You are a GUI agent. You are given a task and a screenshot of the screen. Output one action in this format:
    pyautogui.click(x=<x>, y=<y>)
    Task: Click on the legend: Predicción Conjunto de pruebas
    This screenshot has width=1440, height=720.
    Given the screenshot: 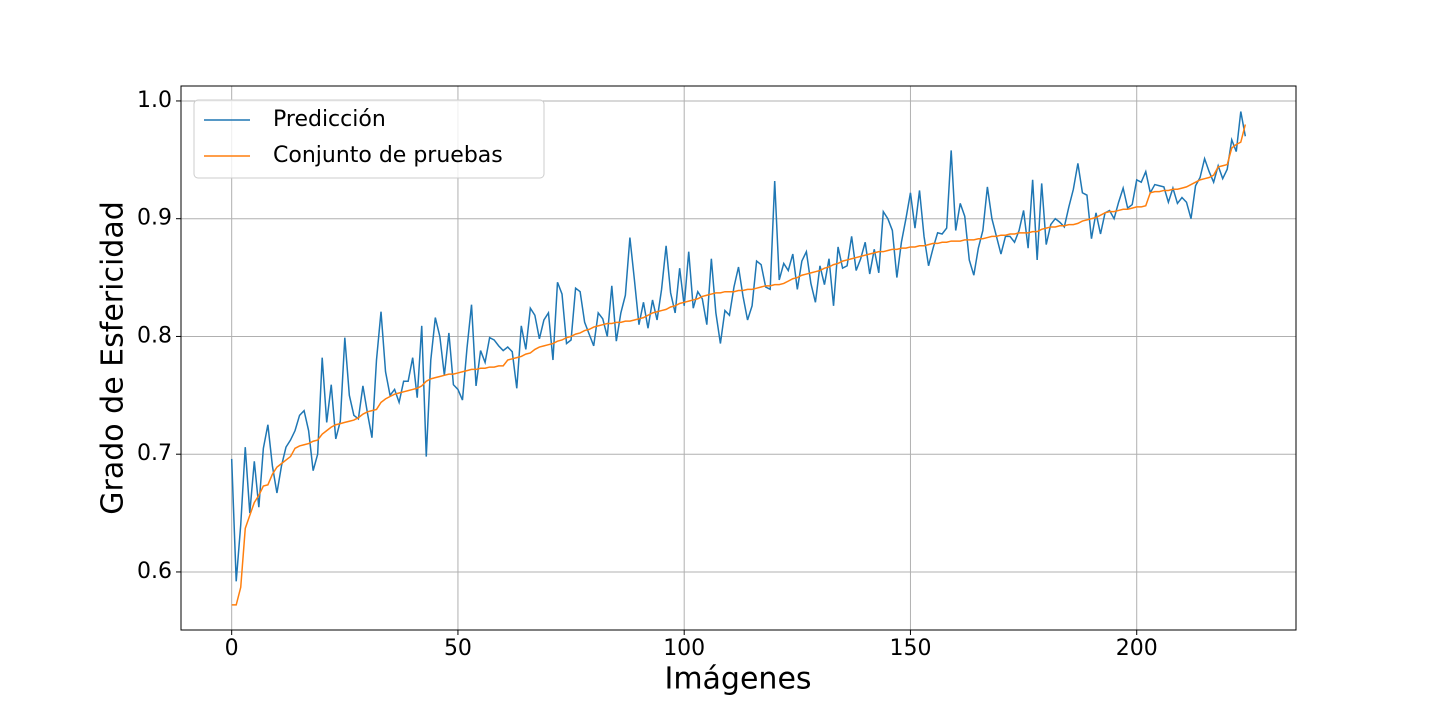 What is the action you would take?
    pyautogui.click(x=369, y=139)
    